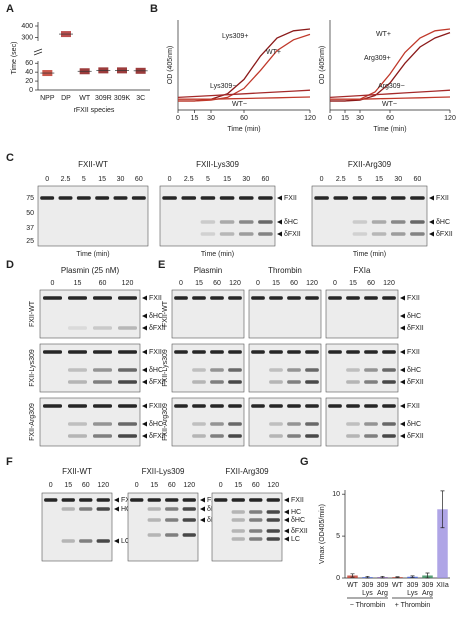 This screenshot has height=624, width=461. What do you see at coordinates (367, 593) in the screenshot?
I see `x-subtick-label: Lys` at bounding box center [367, 593].